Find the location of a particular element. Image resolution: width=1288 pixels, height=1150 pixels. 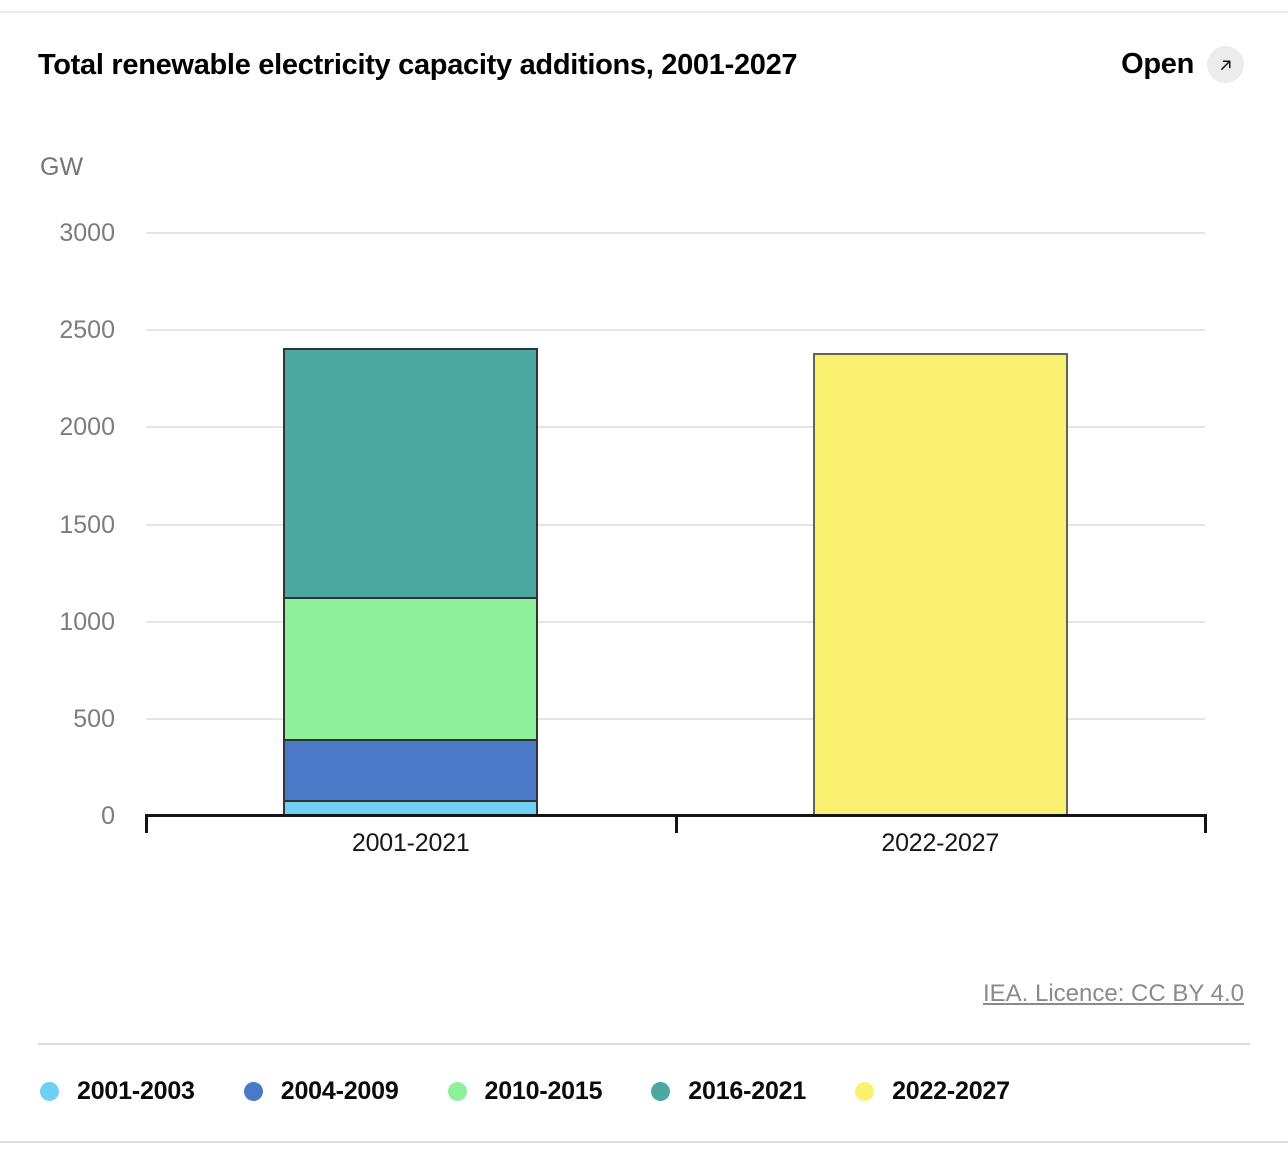

arrow-up-right-icon is located at coordinates (1226, 65).